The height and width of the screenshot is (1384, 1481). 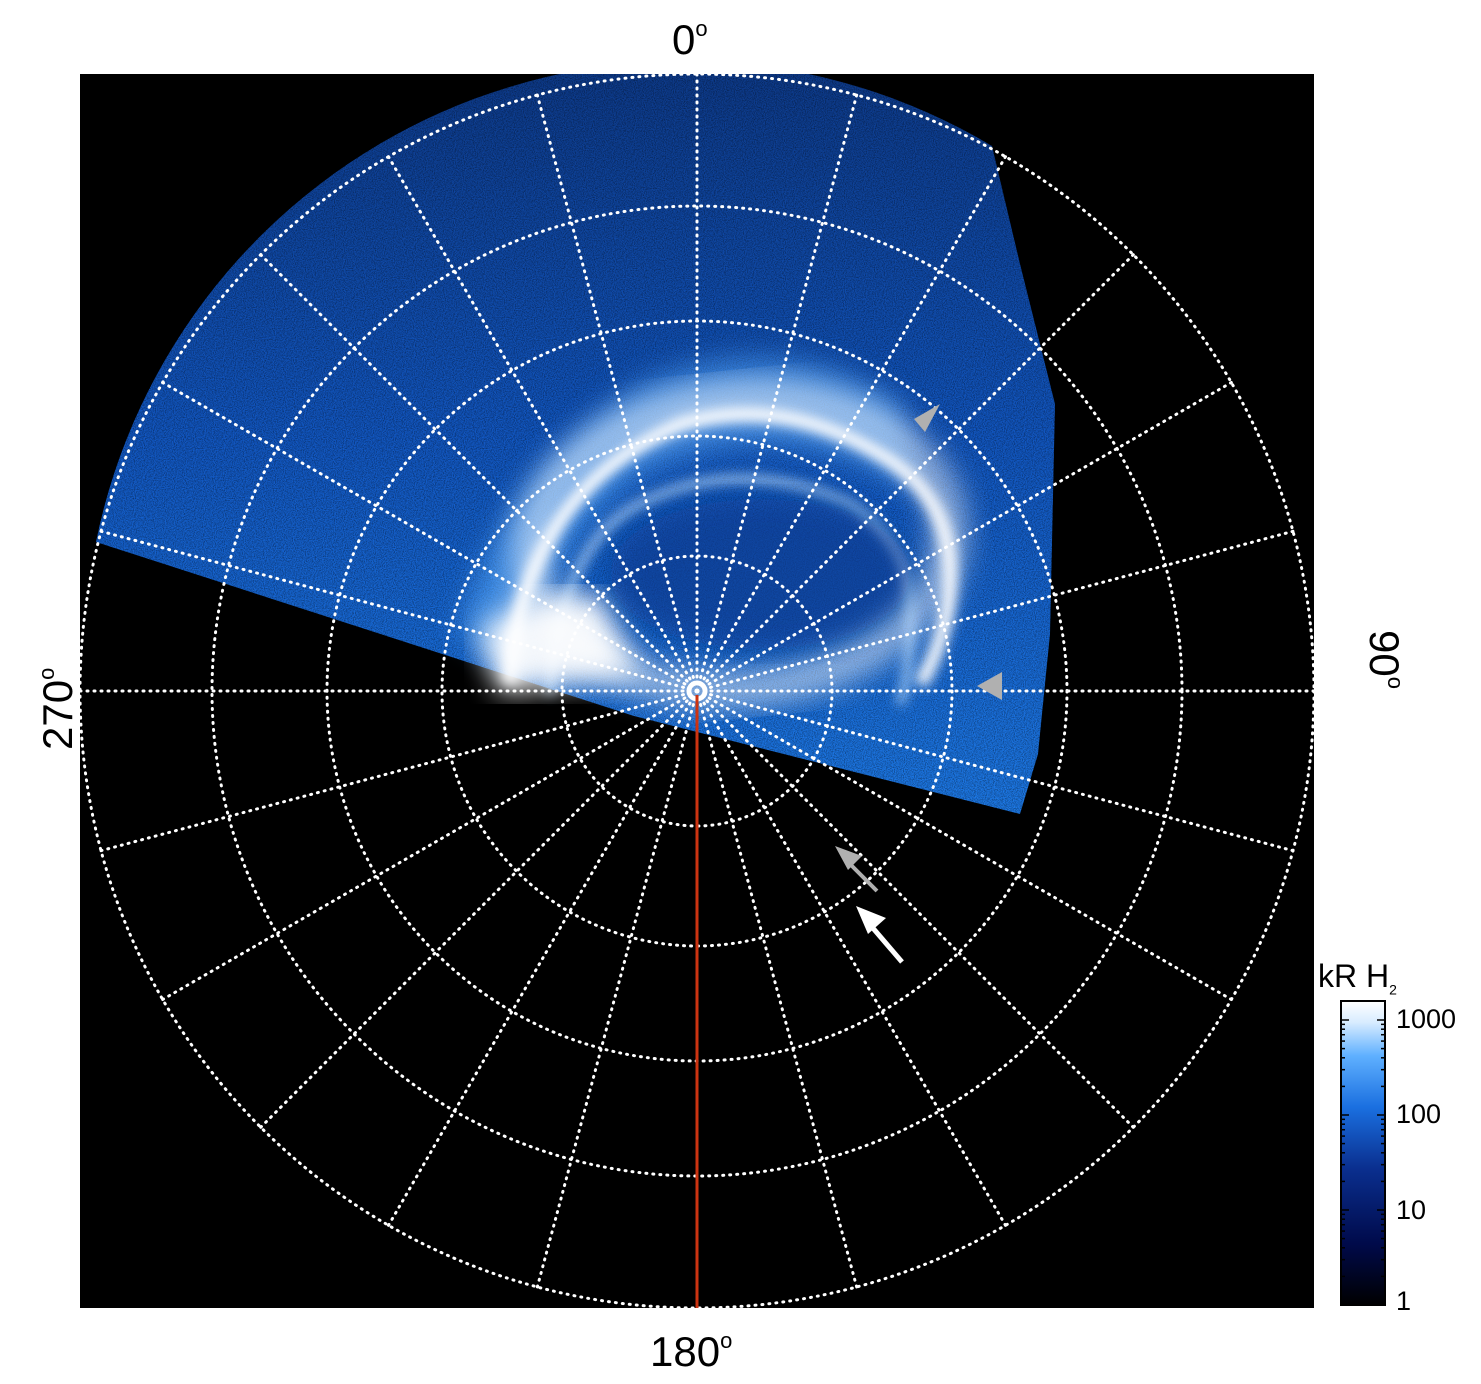 What do you see at coordinates (1384, 659) in the screenshot?
I see `label-90-degrees: 90o` at bounding box center [1384, 659].